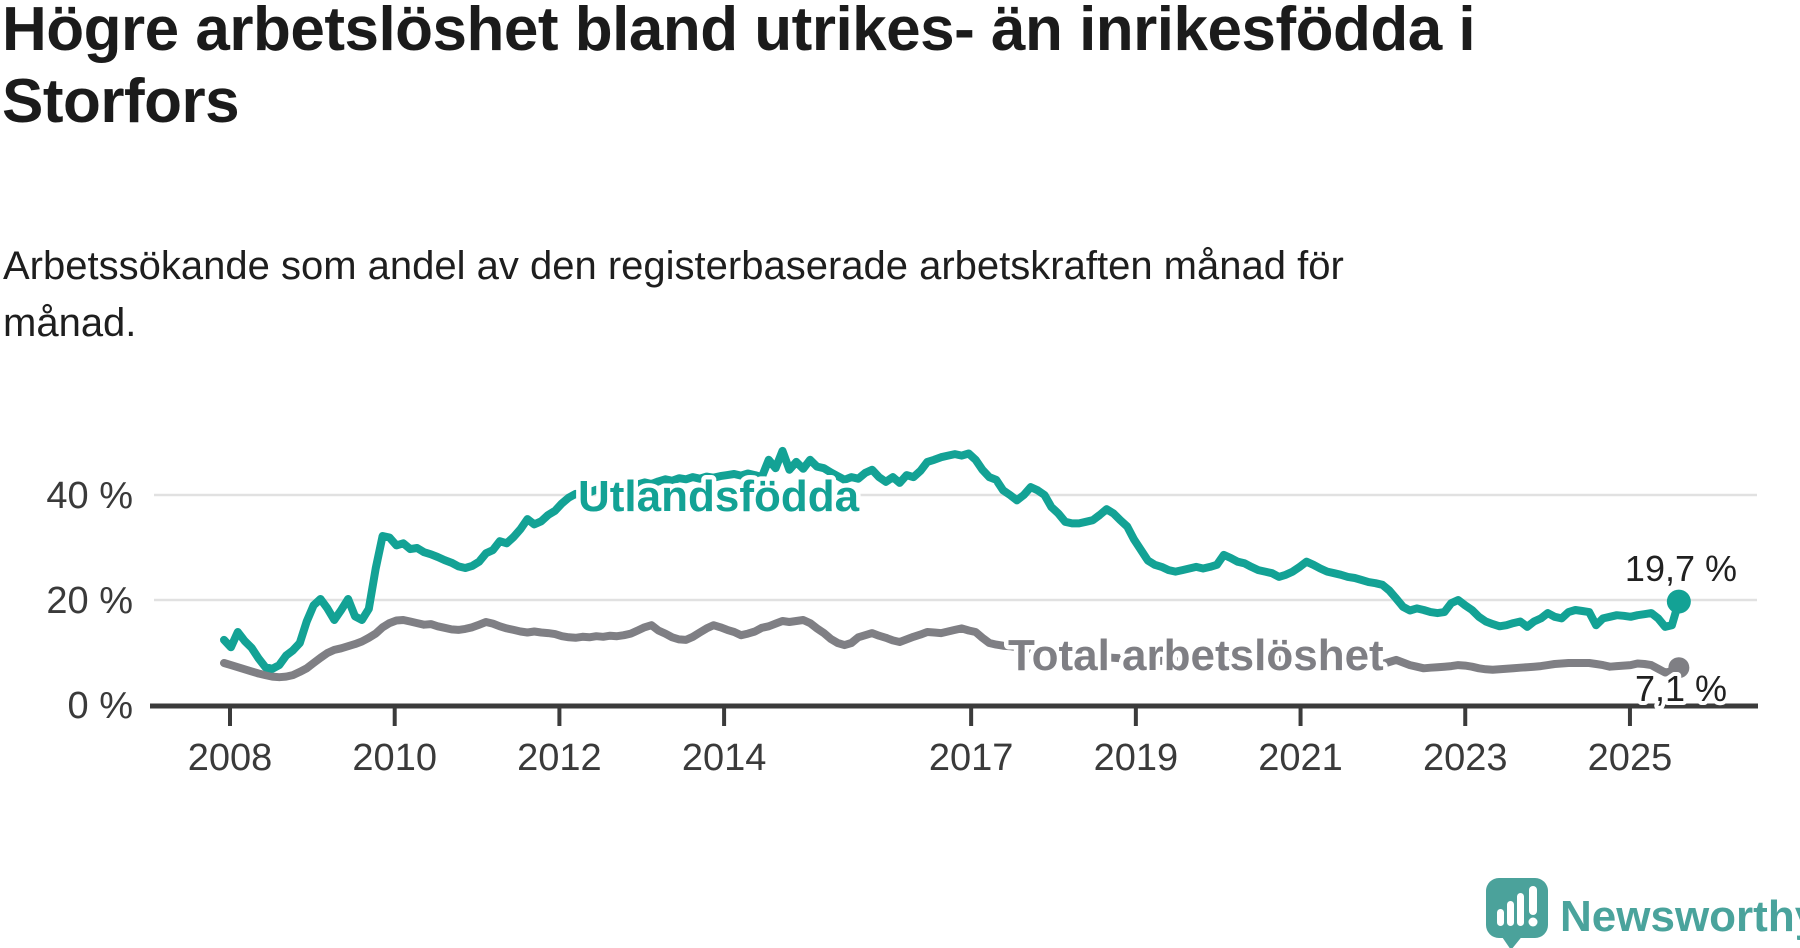 This screenshot has width=1800, height=948. Describe the element at coordinates (89, 496) in the screenshot. I see `y-axis-tick-label: 40 %` at that location.